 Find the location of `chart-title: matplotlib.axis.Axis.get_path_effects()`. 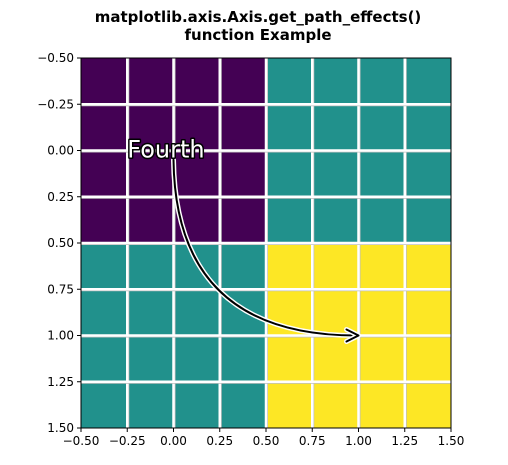

chart-title: matplotlib.axis.Axis.get_path_effects() is located at coordinates (258, 17).